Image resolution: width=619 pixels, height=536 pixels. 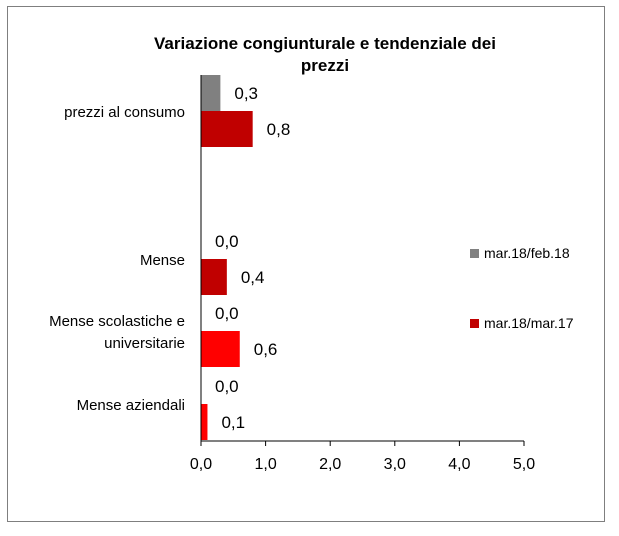 What do you see at coordinates (395, 464) in the screenshot?
I see `x-tick-label-3: 3,0` at bounding box center [395, 464].